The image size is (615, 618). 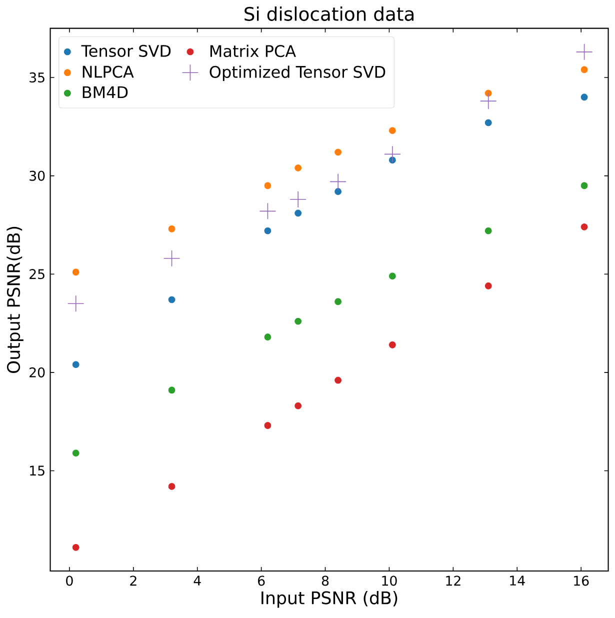 What do you see at coordinates (37, 274) in the screenshot?
I see `y-tick-label: 25` at bounding box center [37, 274].